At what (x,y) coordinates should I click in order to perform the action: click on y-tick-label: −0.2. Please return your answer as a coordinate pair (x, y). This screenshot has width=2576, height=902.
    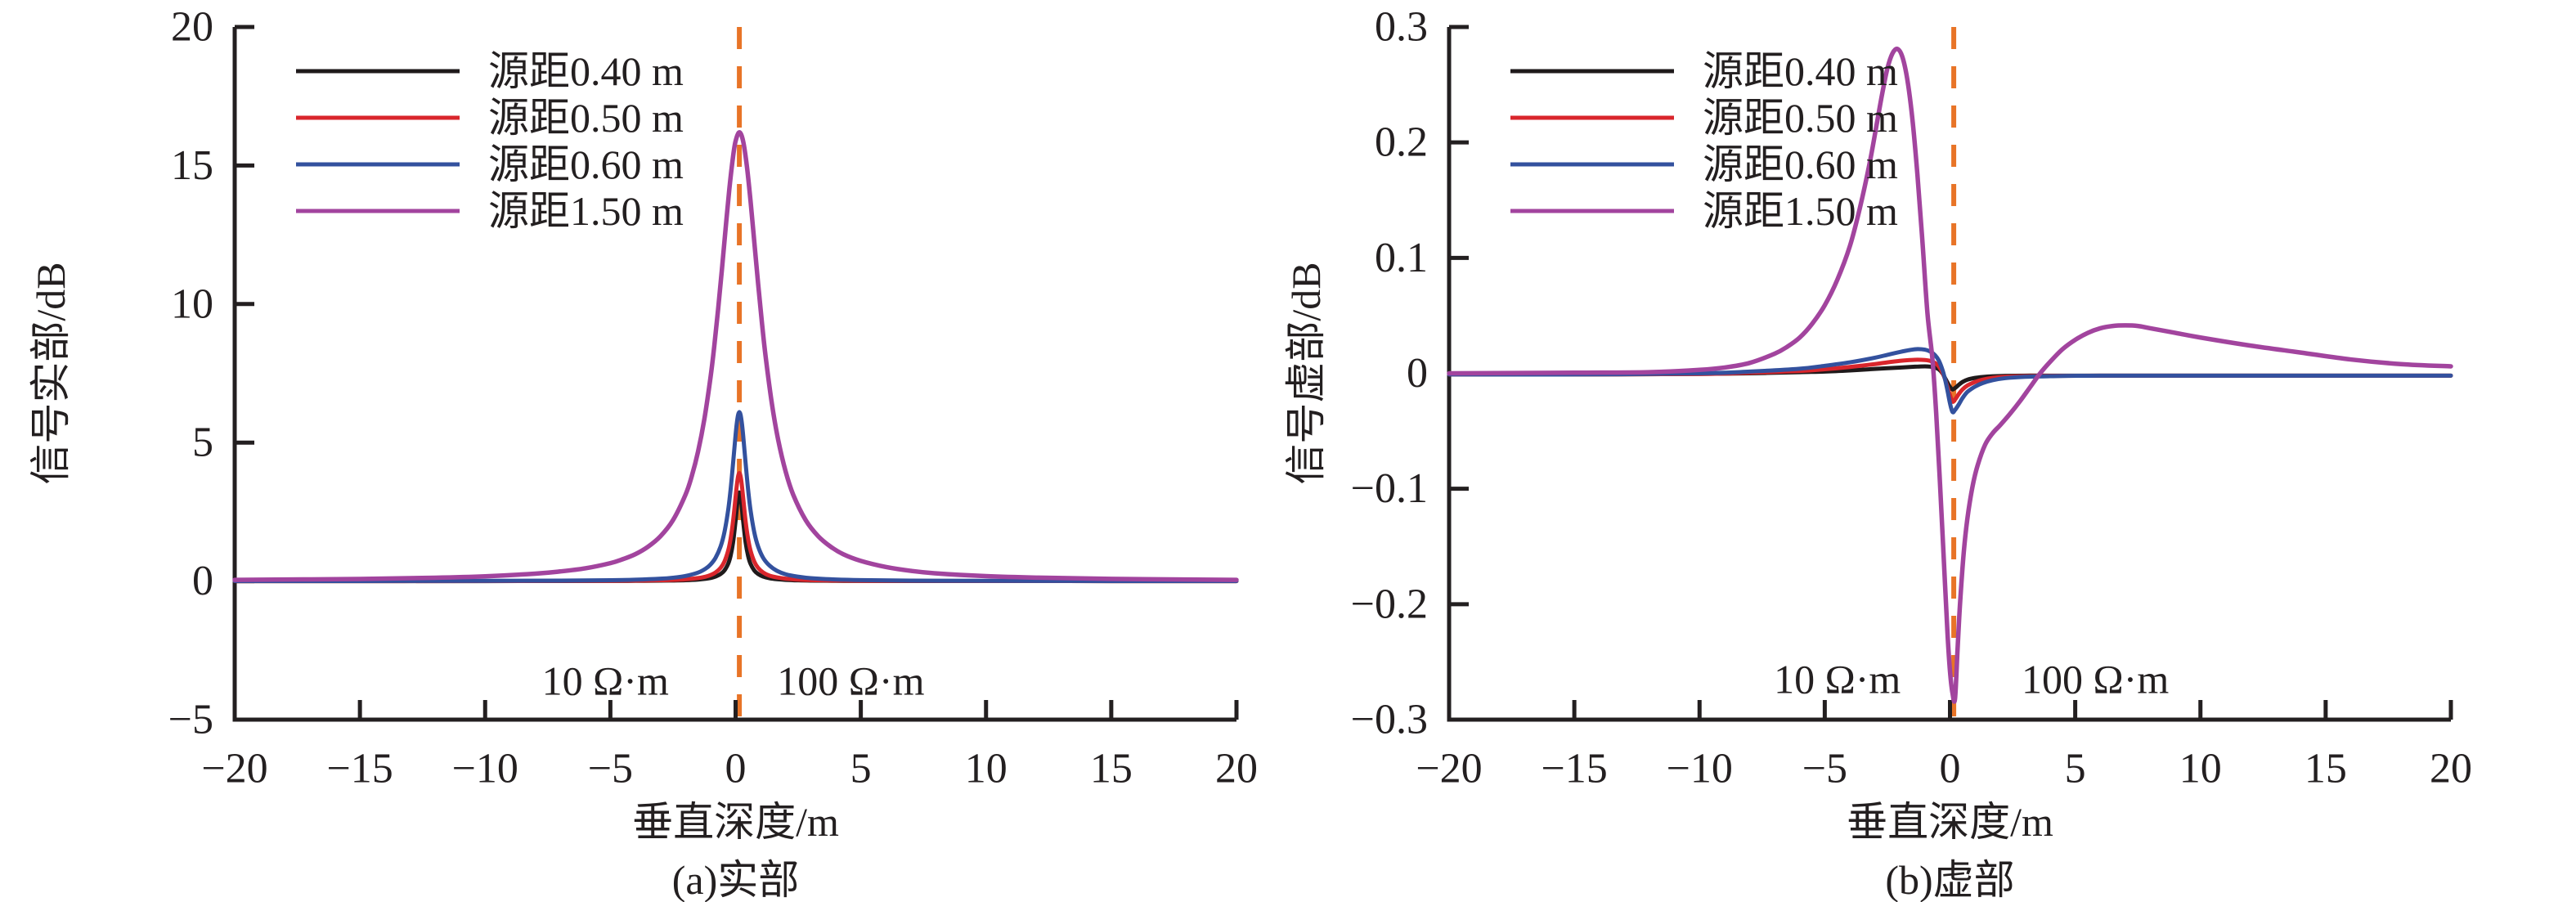
    Looking at the image, I should click on (1389, 604).